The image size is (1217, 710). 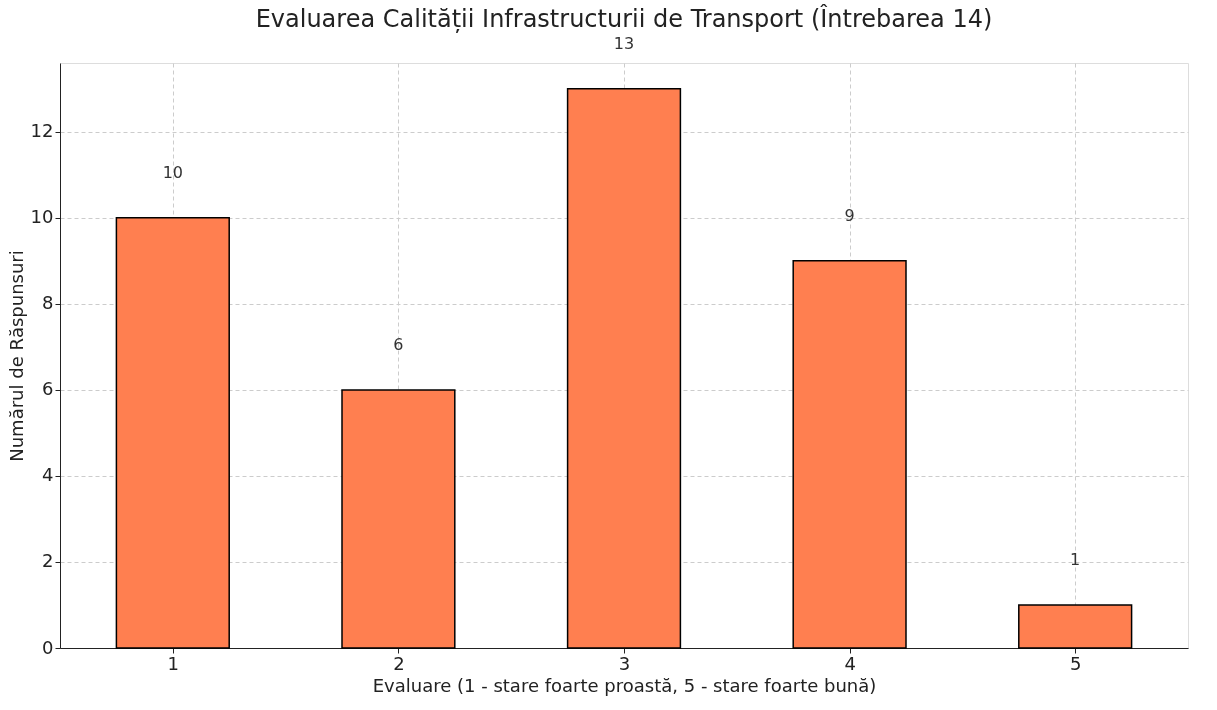 What do you see at coordinates (42, 217) in the screenshot?
I see `y-tick-label: 10` at bounding box center [42, 217].